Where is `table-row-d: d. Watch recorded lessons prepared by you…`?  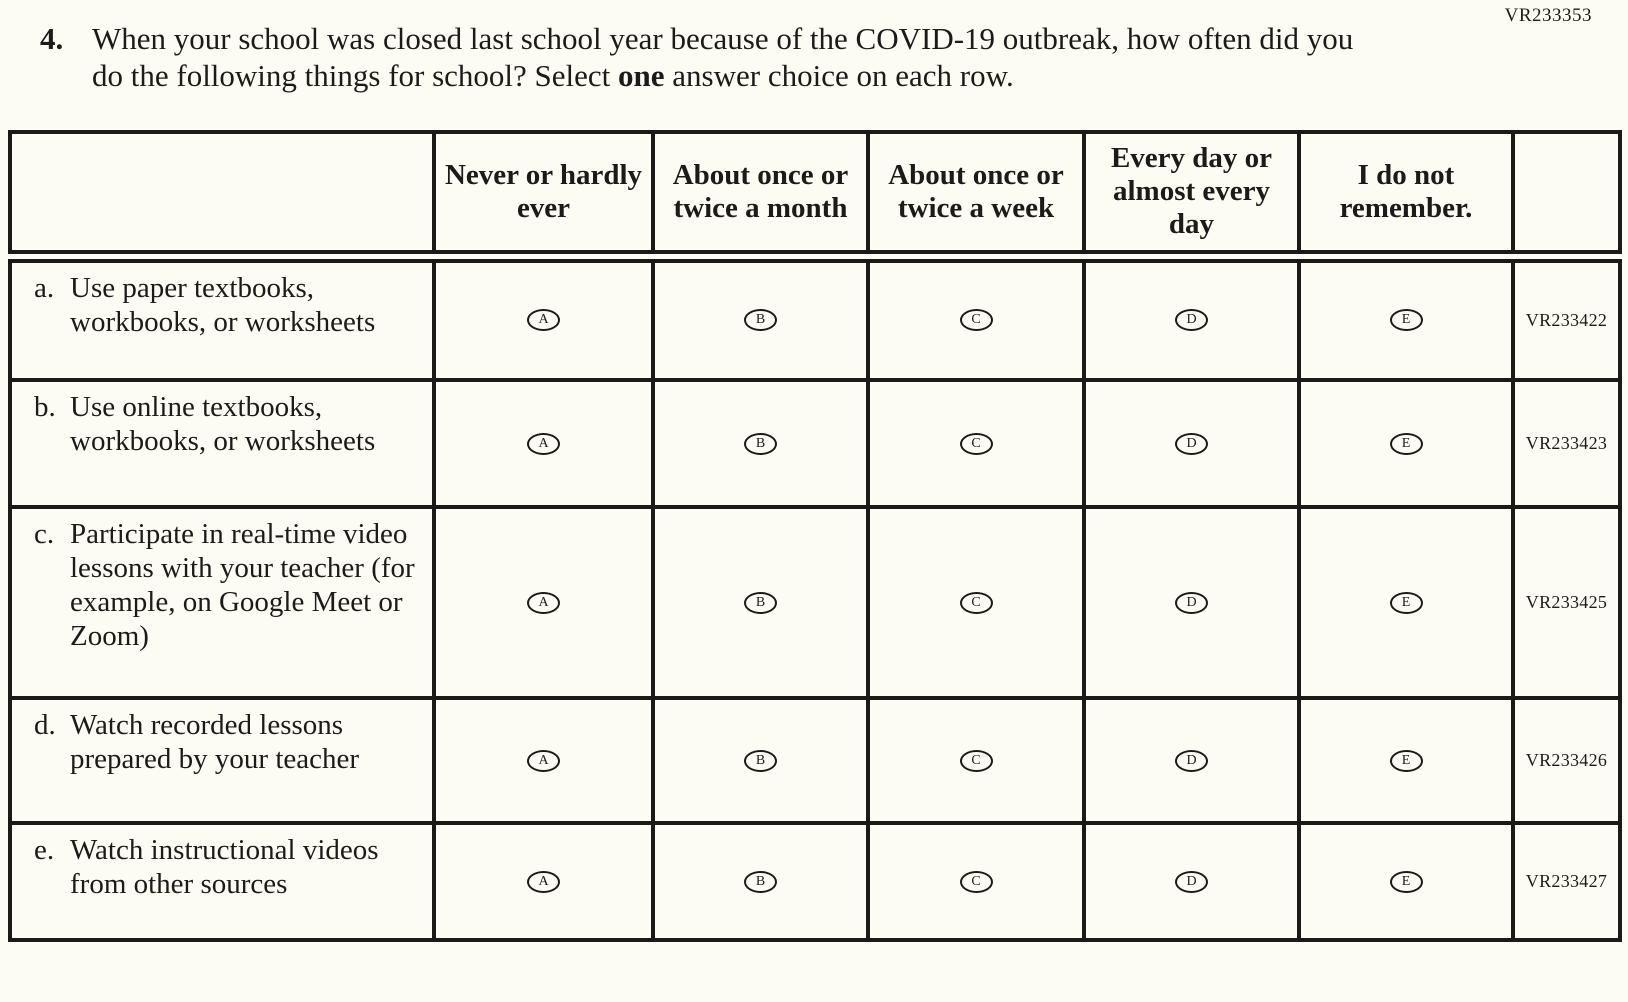 table-row-d: d. Watch recorded lessons prepared by you… is located at coordinates (815, 760).